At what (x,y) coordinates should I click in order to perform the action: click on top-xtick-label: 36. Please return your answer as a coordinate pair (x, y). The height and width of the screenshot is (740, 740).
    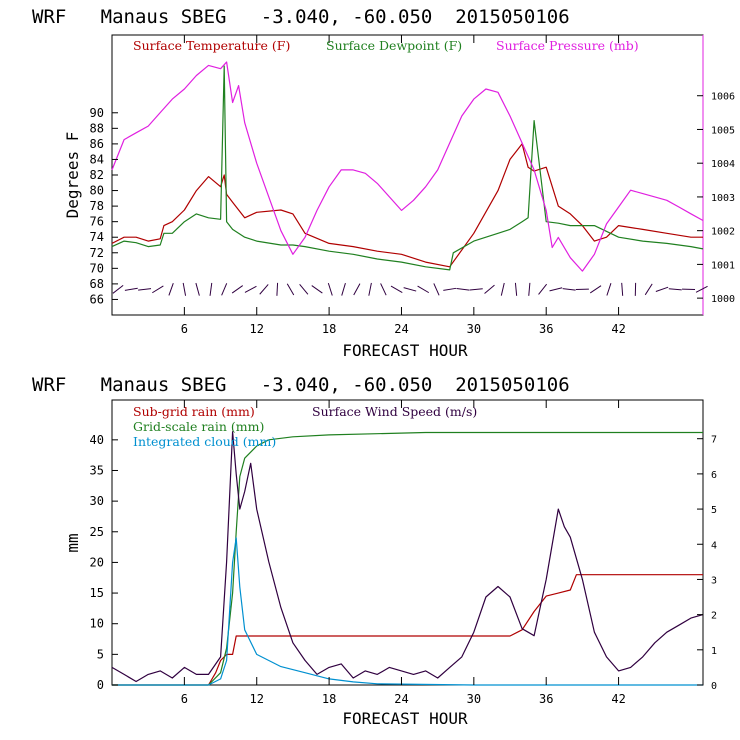
    Looking at the image, I should click on (546, 329).